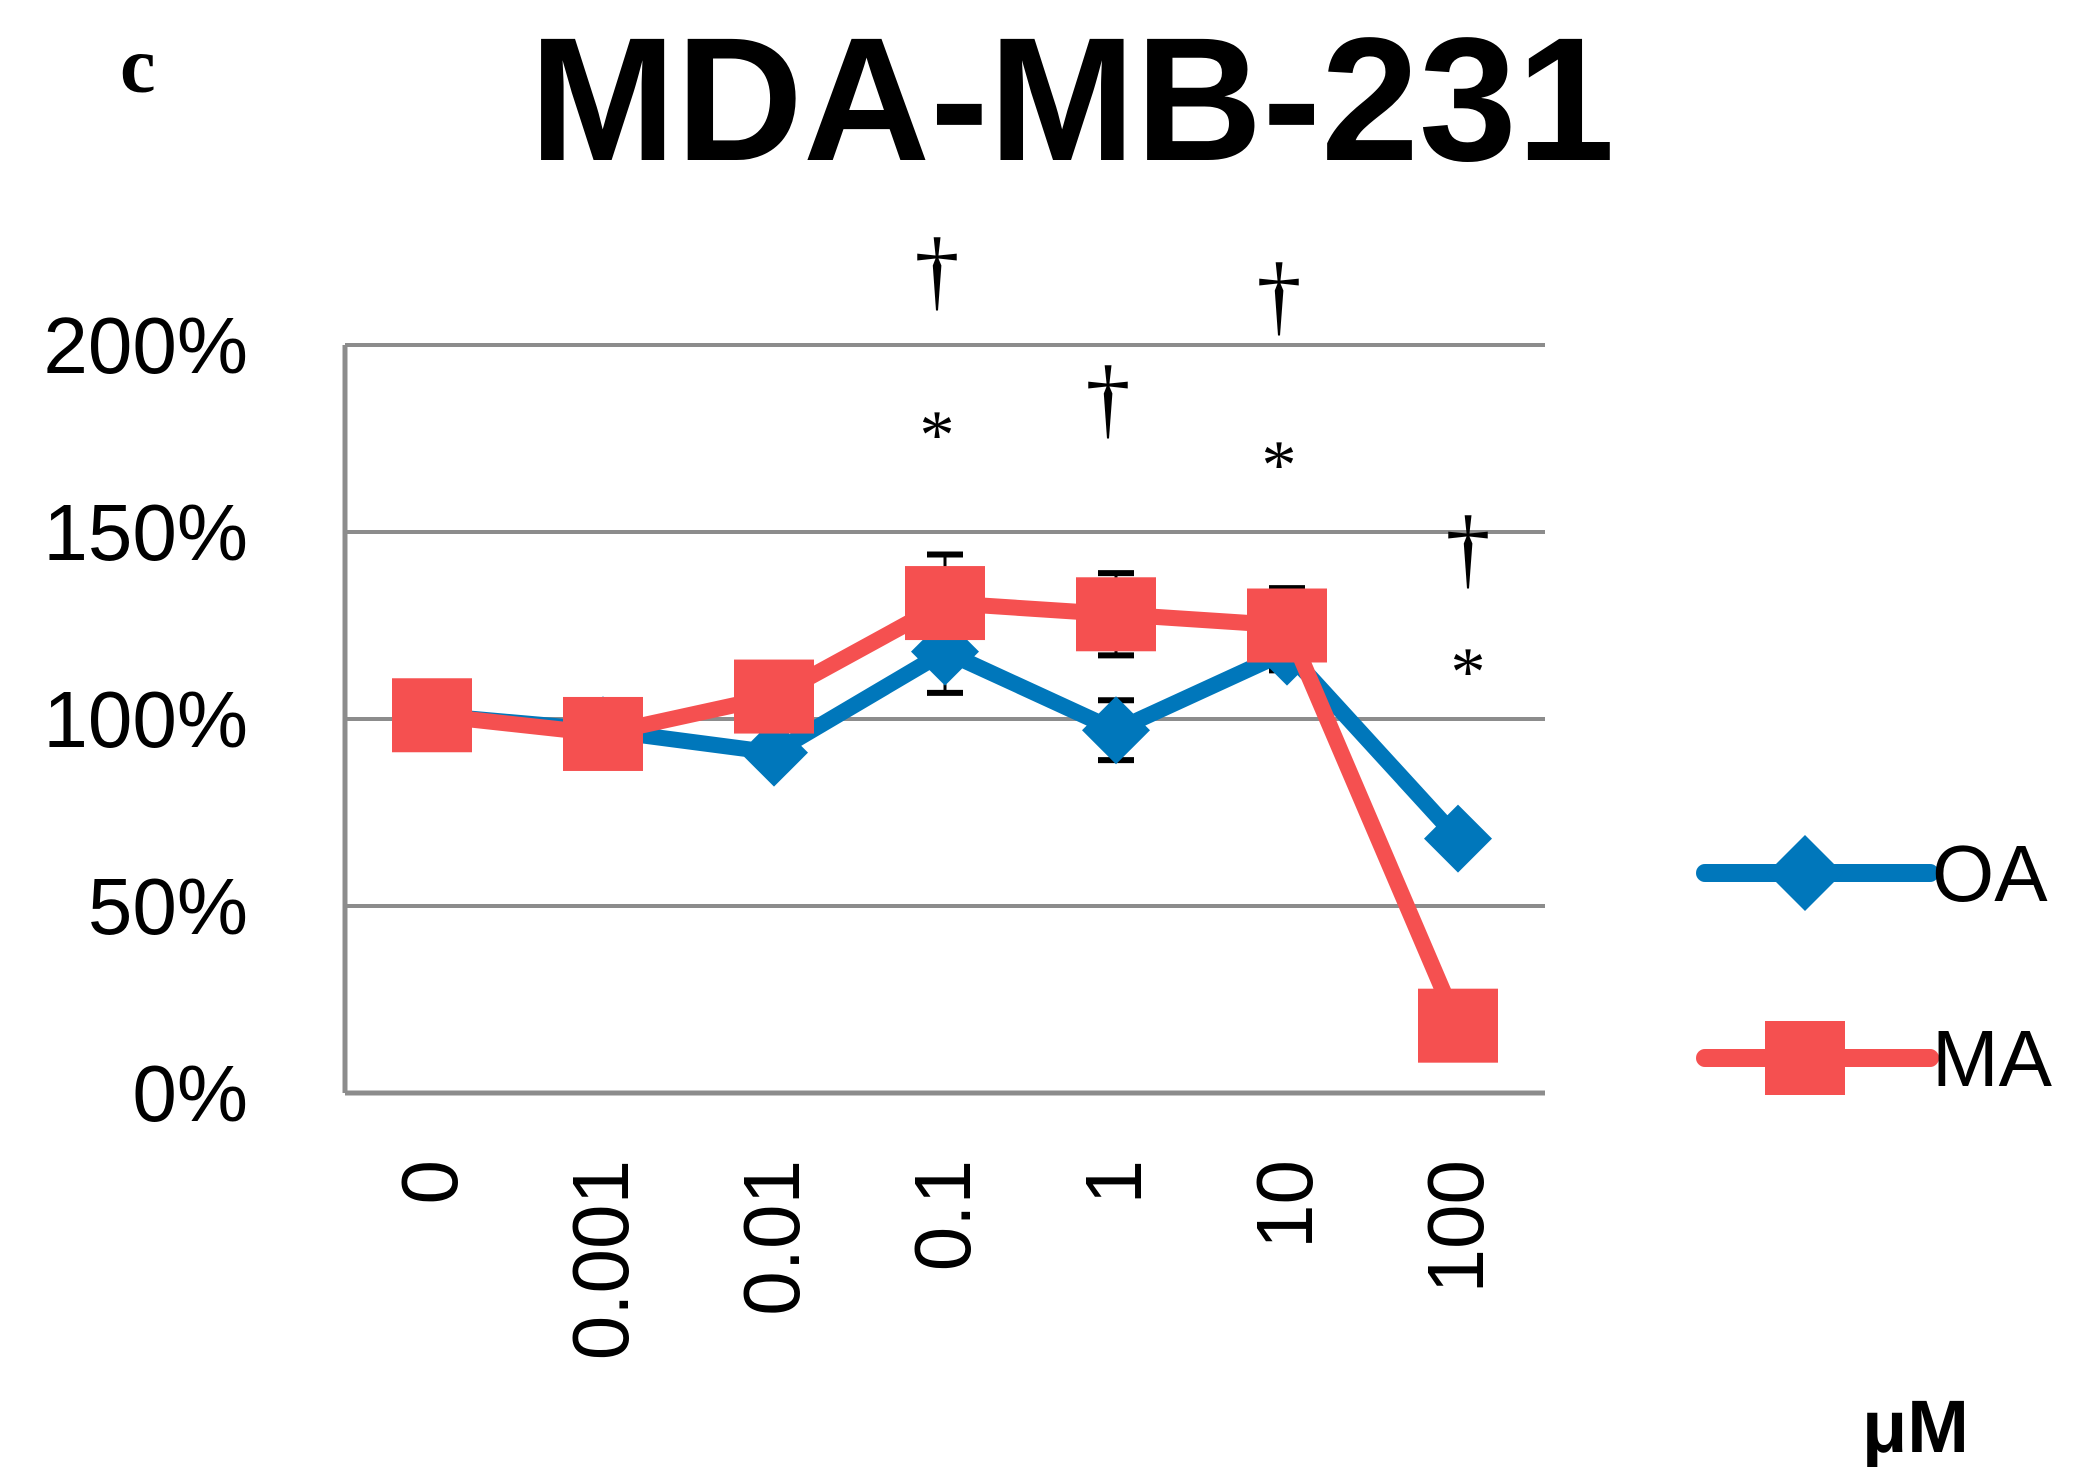 The image size is (2094, 1474). What do you see at coordinates (1805, 1058) in the screenshot?
I see `legend-marker-MA` at bounding box center [1805, 1058].